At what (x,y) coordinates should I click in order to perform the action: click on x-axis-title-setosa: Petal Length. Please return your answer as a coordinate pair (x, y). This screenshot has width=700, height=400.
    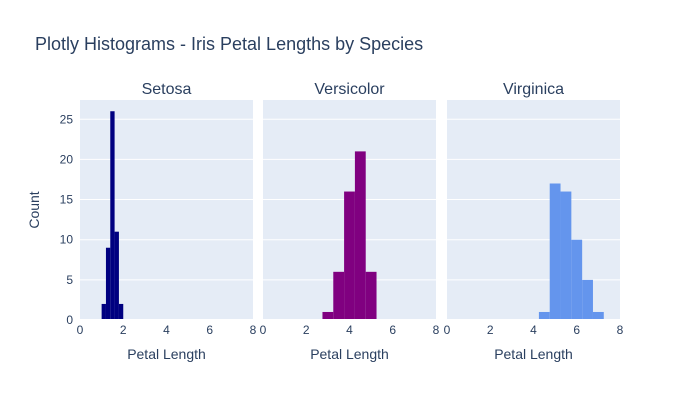
    Looking at the image, I should click on (166, 354).